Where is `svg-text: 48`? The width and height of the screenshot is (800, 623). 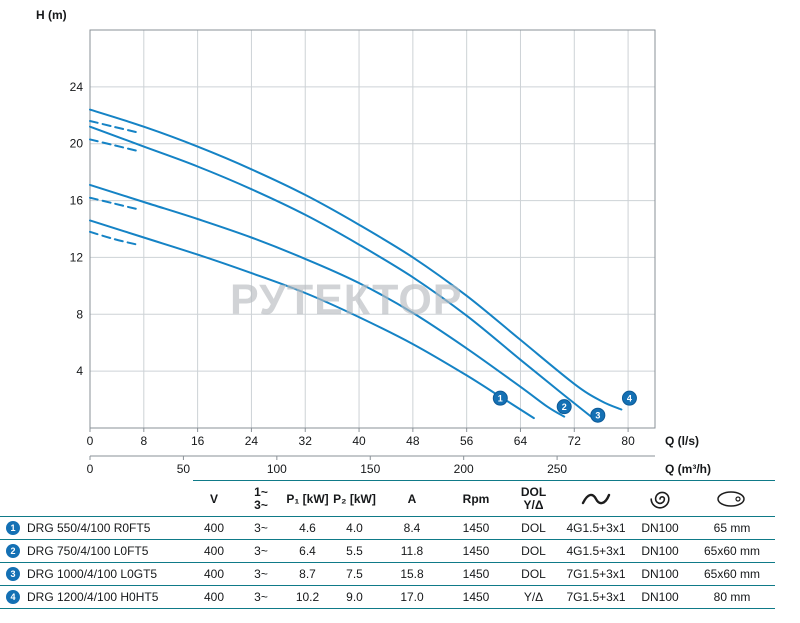
svg-text: 48 is located at coordinates (413, 441).